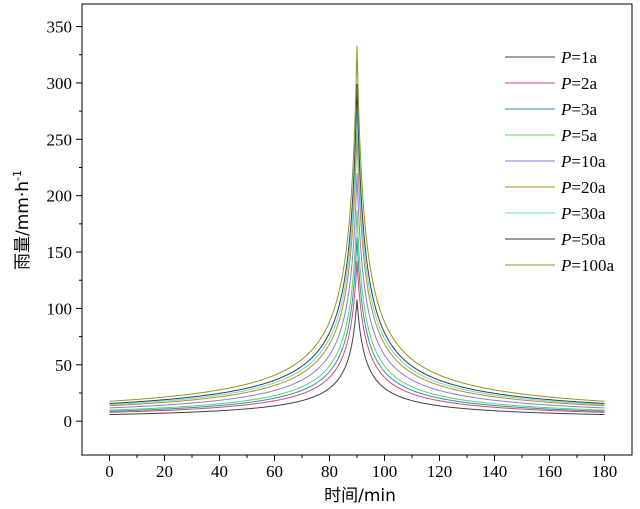  What do you see at coordinates (23, 225) in the screenshot?
I see `y-axis-title-main: 雨量/mm·h` at bounding box center [23, 225].